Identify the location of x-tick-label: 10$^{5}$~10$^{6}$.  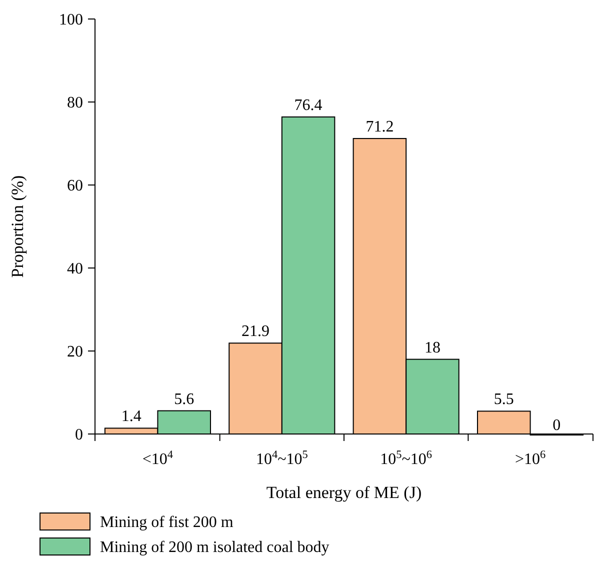
(406, 458).